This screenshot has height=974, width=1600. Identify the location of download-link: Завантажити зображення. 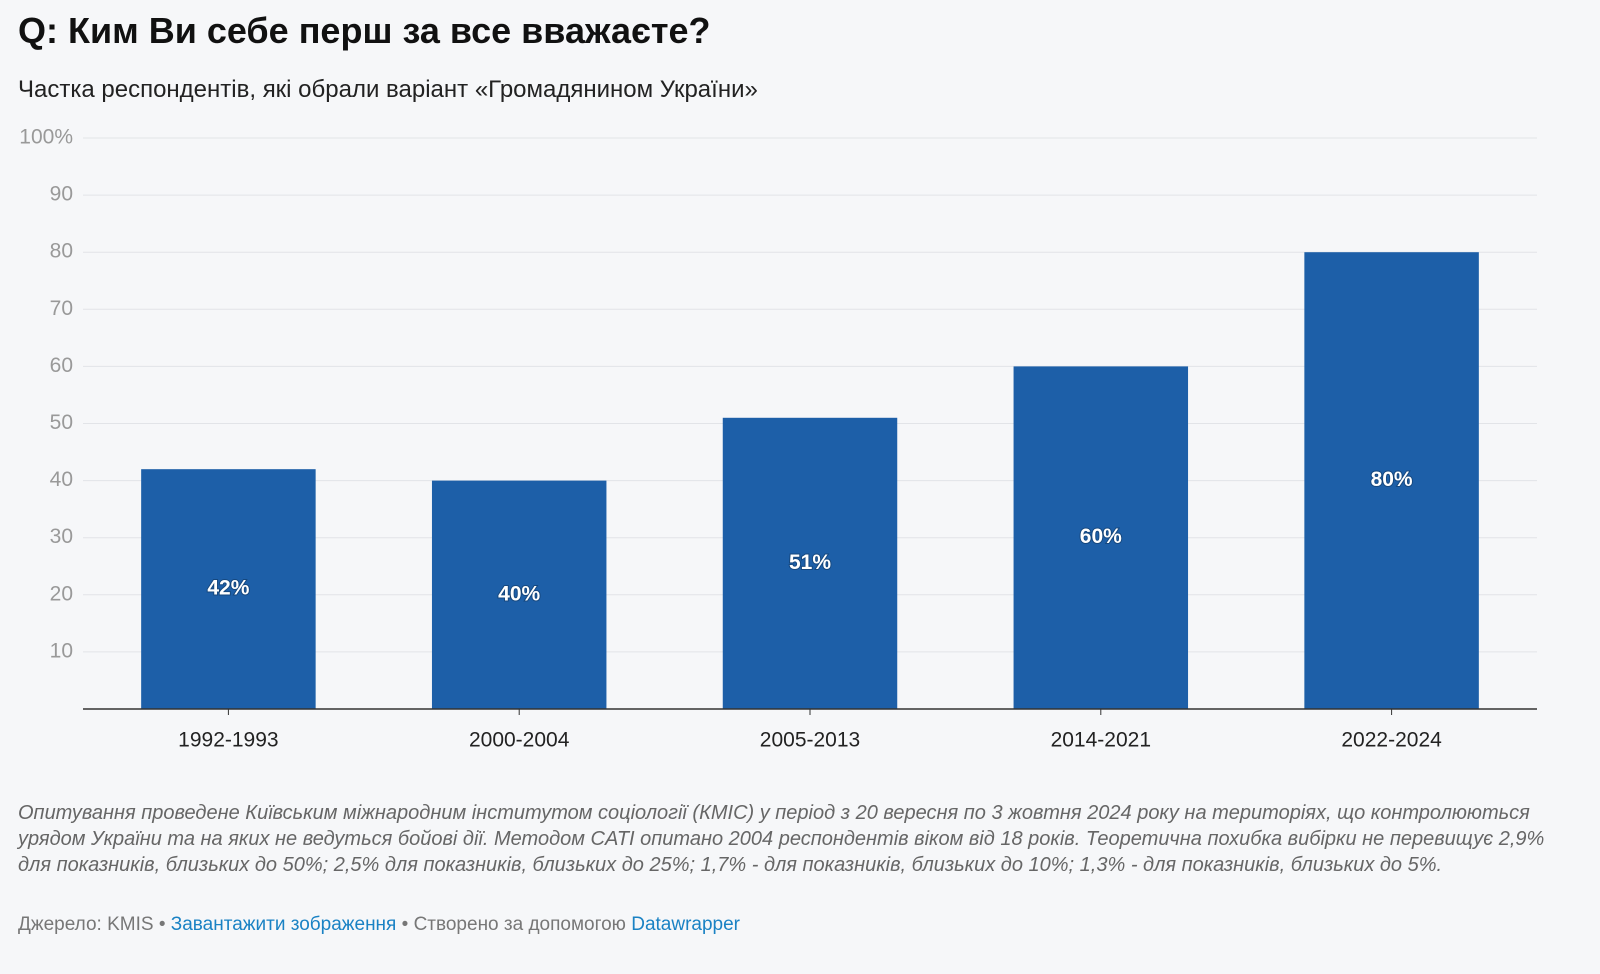
(283, 924).